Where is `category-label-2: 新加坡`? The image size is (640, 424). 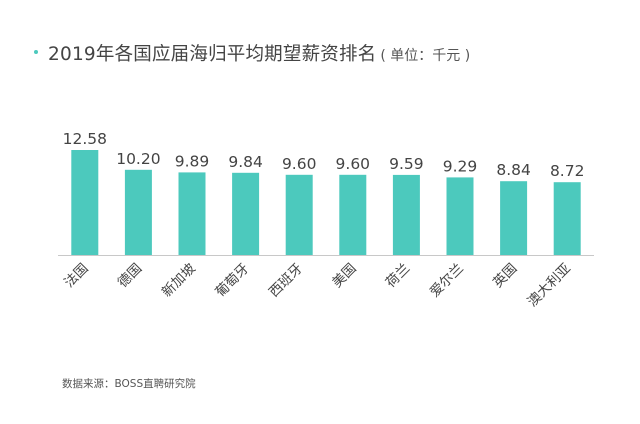 category-label-2: 新加坡 is located at coordinates (179, 280).